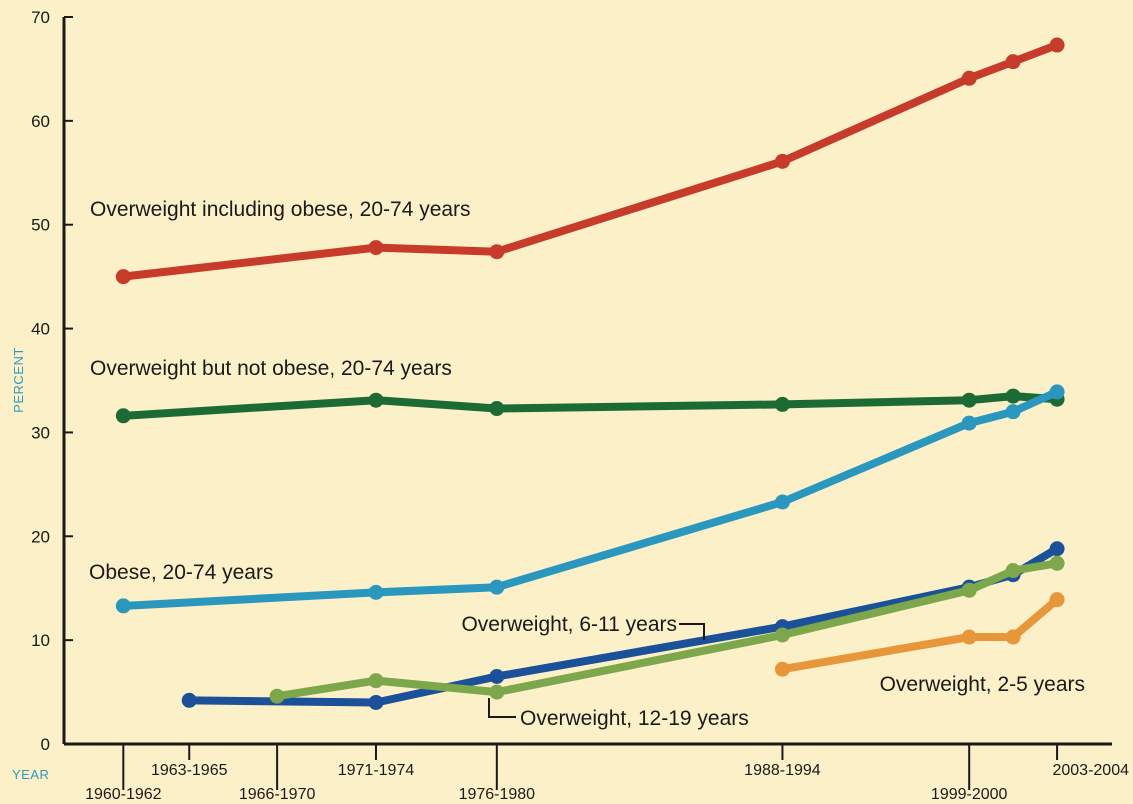 This screenshot has height=804, width=1133. Describe the element at coordinates (40, 536) in the screenshot. I see `y-tick-label: 20` at that location.